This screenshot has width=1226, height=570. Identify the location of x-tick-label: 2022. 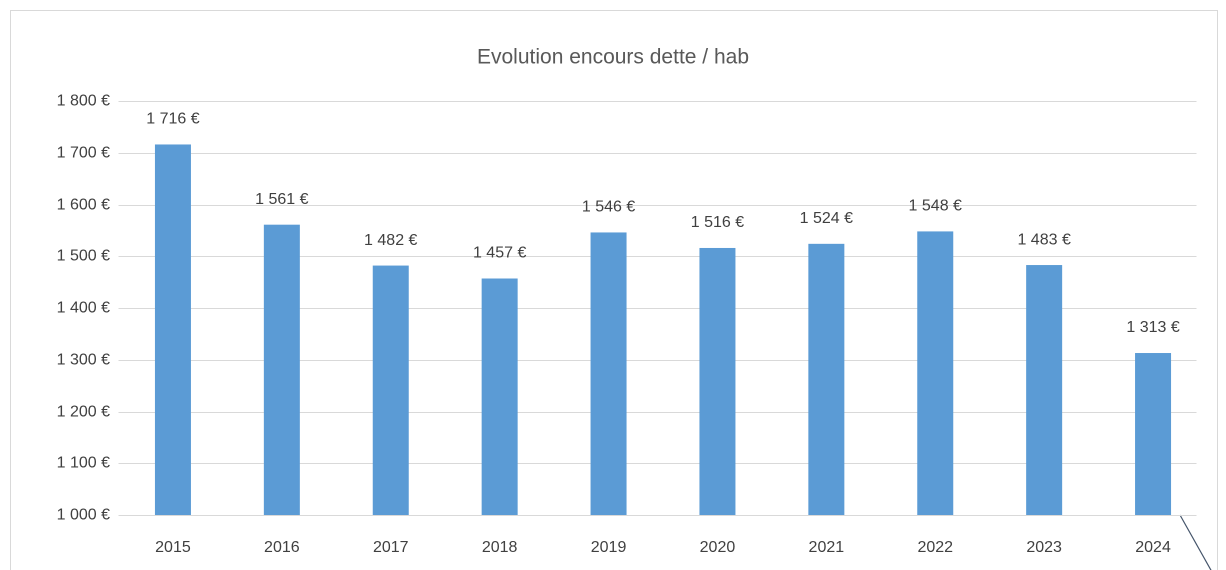
(935, 547).